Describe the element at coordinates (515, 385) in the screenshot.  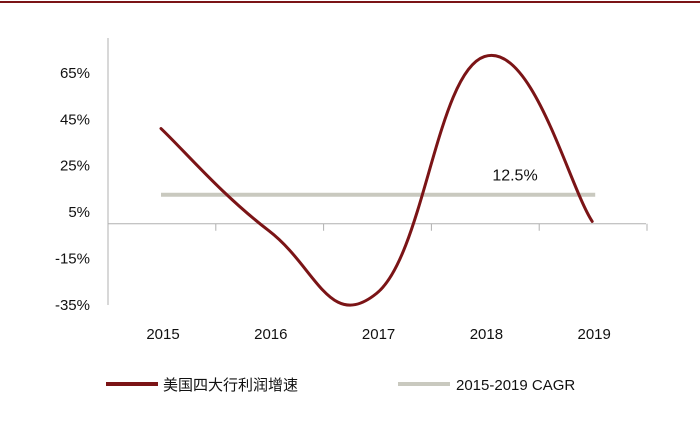
I see `legend-label-cagr: 2015-2019 CAGR` at that location.